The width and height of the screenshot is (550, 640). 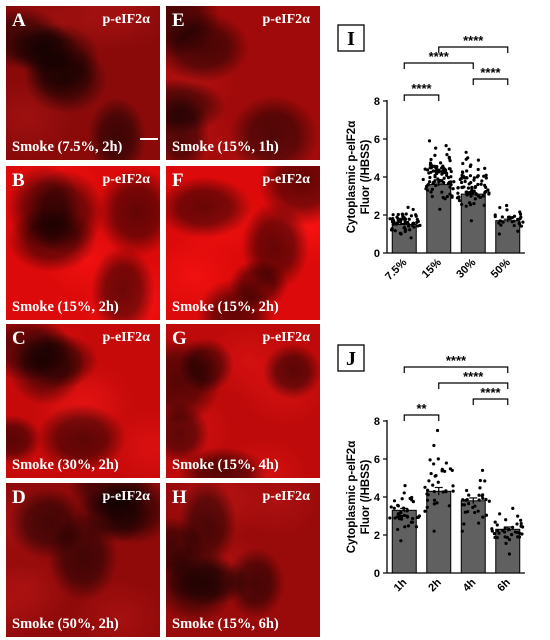 I want to click on y-axis-label-line: Fluor (/HBSS), so click(x=366, y=176).